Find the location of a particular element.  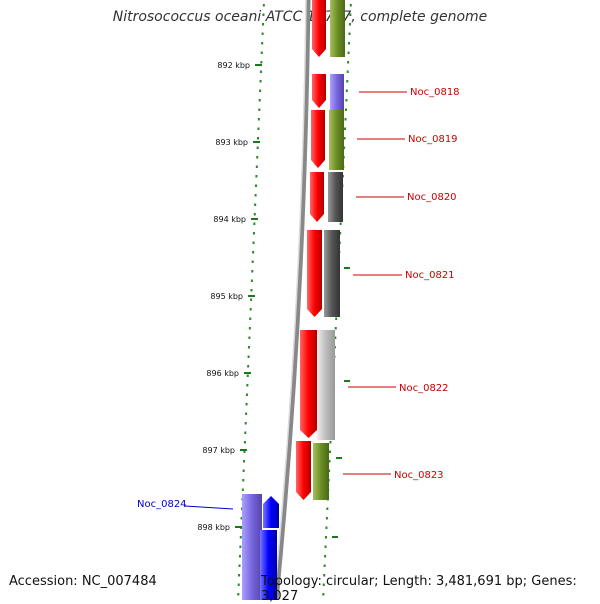

backbone-ring is located at coordinates (292, 300).